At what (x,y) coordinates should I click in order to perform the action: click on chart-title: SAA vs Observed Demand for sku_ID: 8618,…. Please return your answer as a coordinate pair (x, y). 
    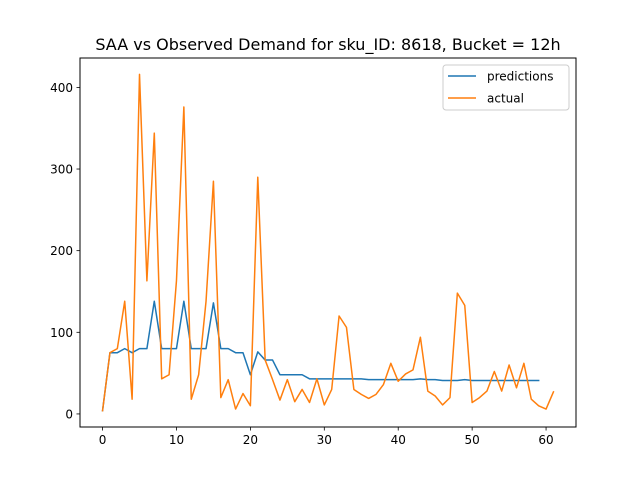
    Looking at the image, I should click on (327, 45).